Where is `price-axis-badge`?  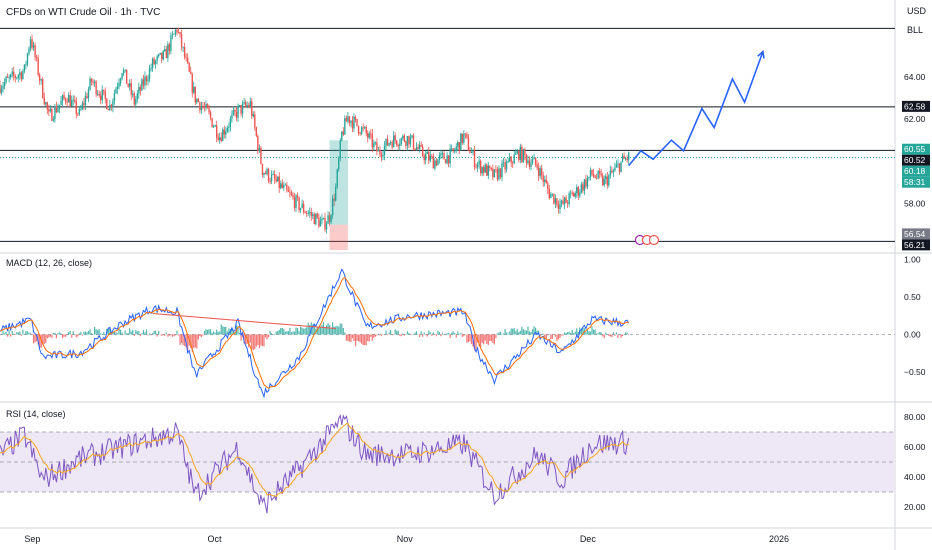 price-axis-badge is located at coordinates (916, 234).